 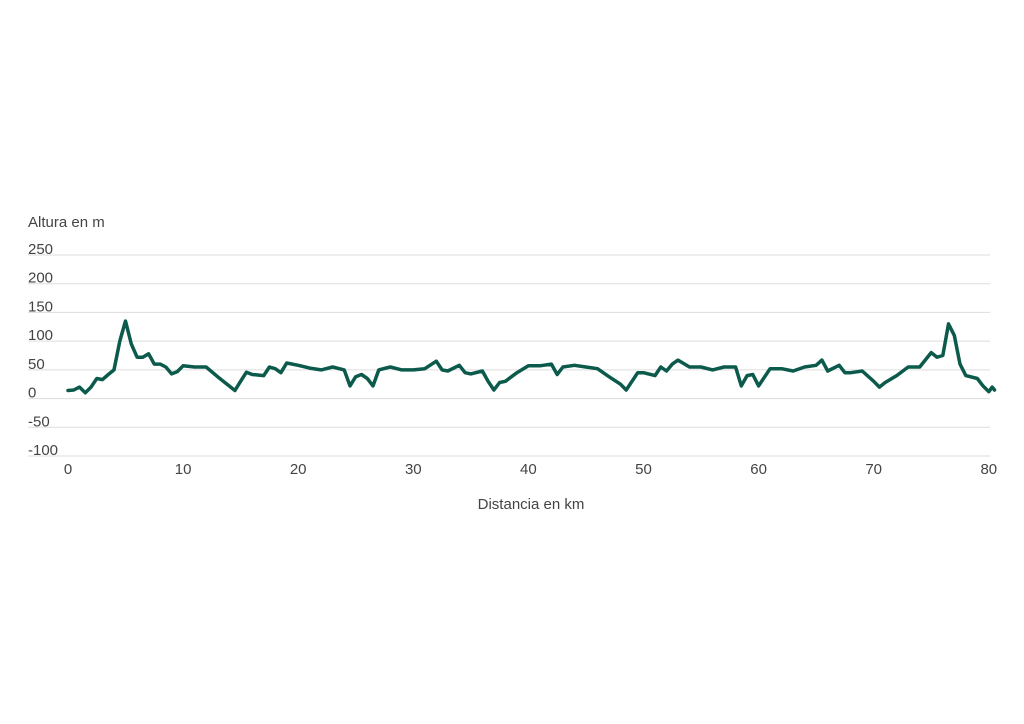 I want to click on x-tick-label: 0, so click(x=68, y=469).